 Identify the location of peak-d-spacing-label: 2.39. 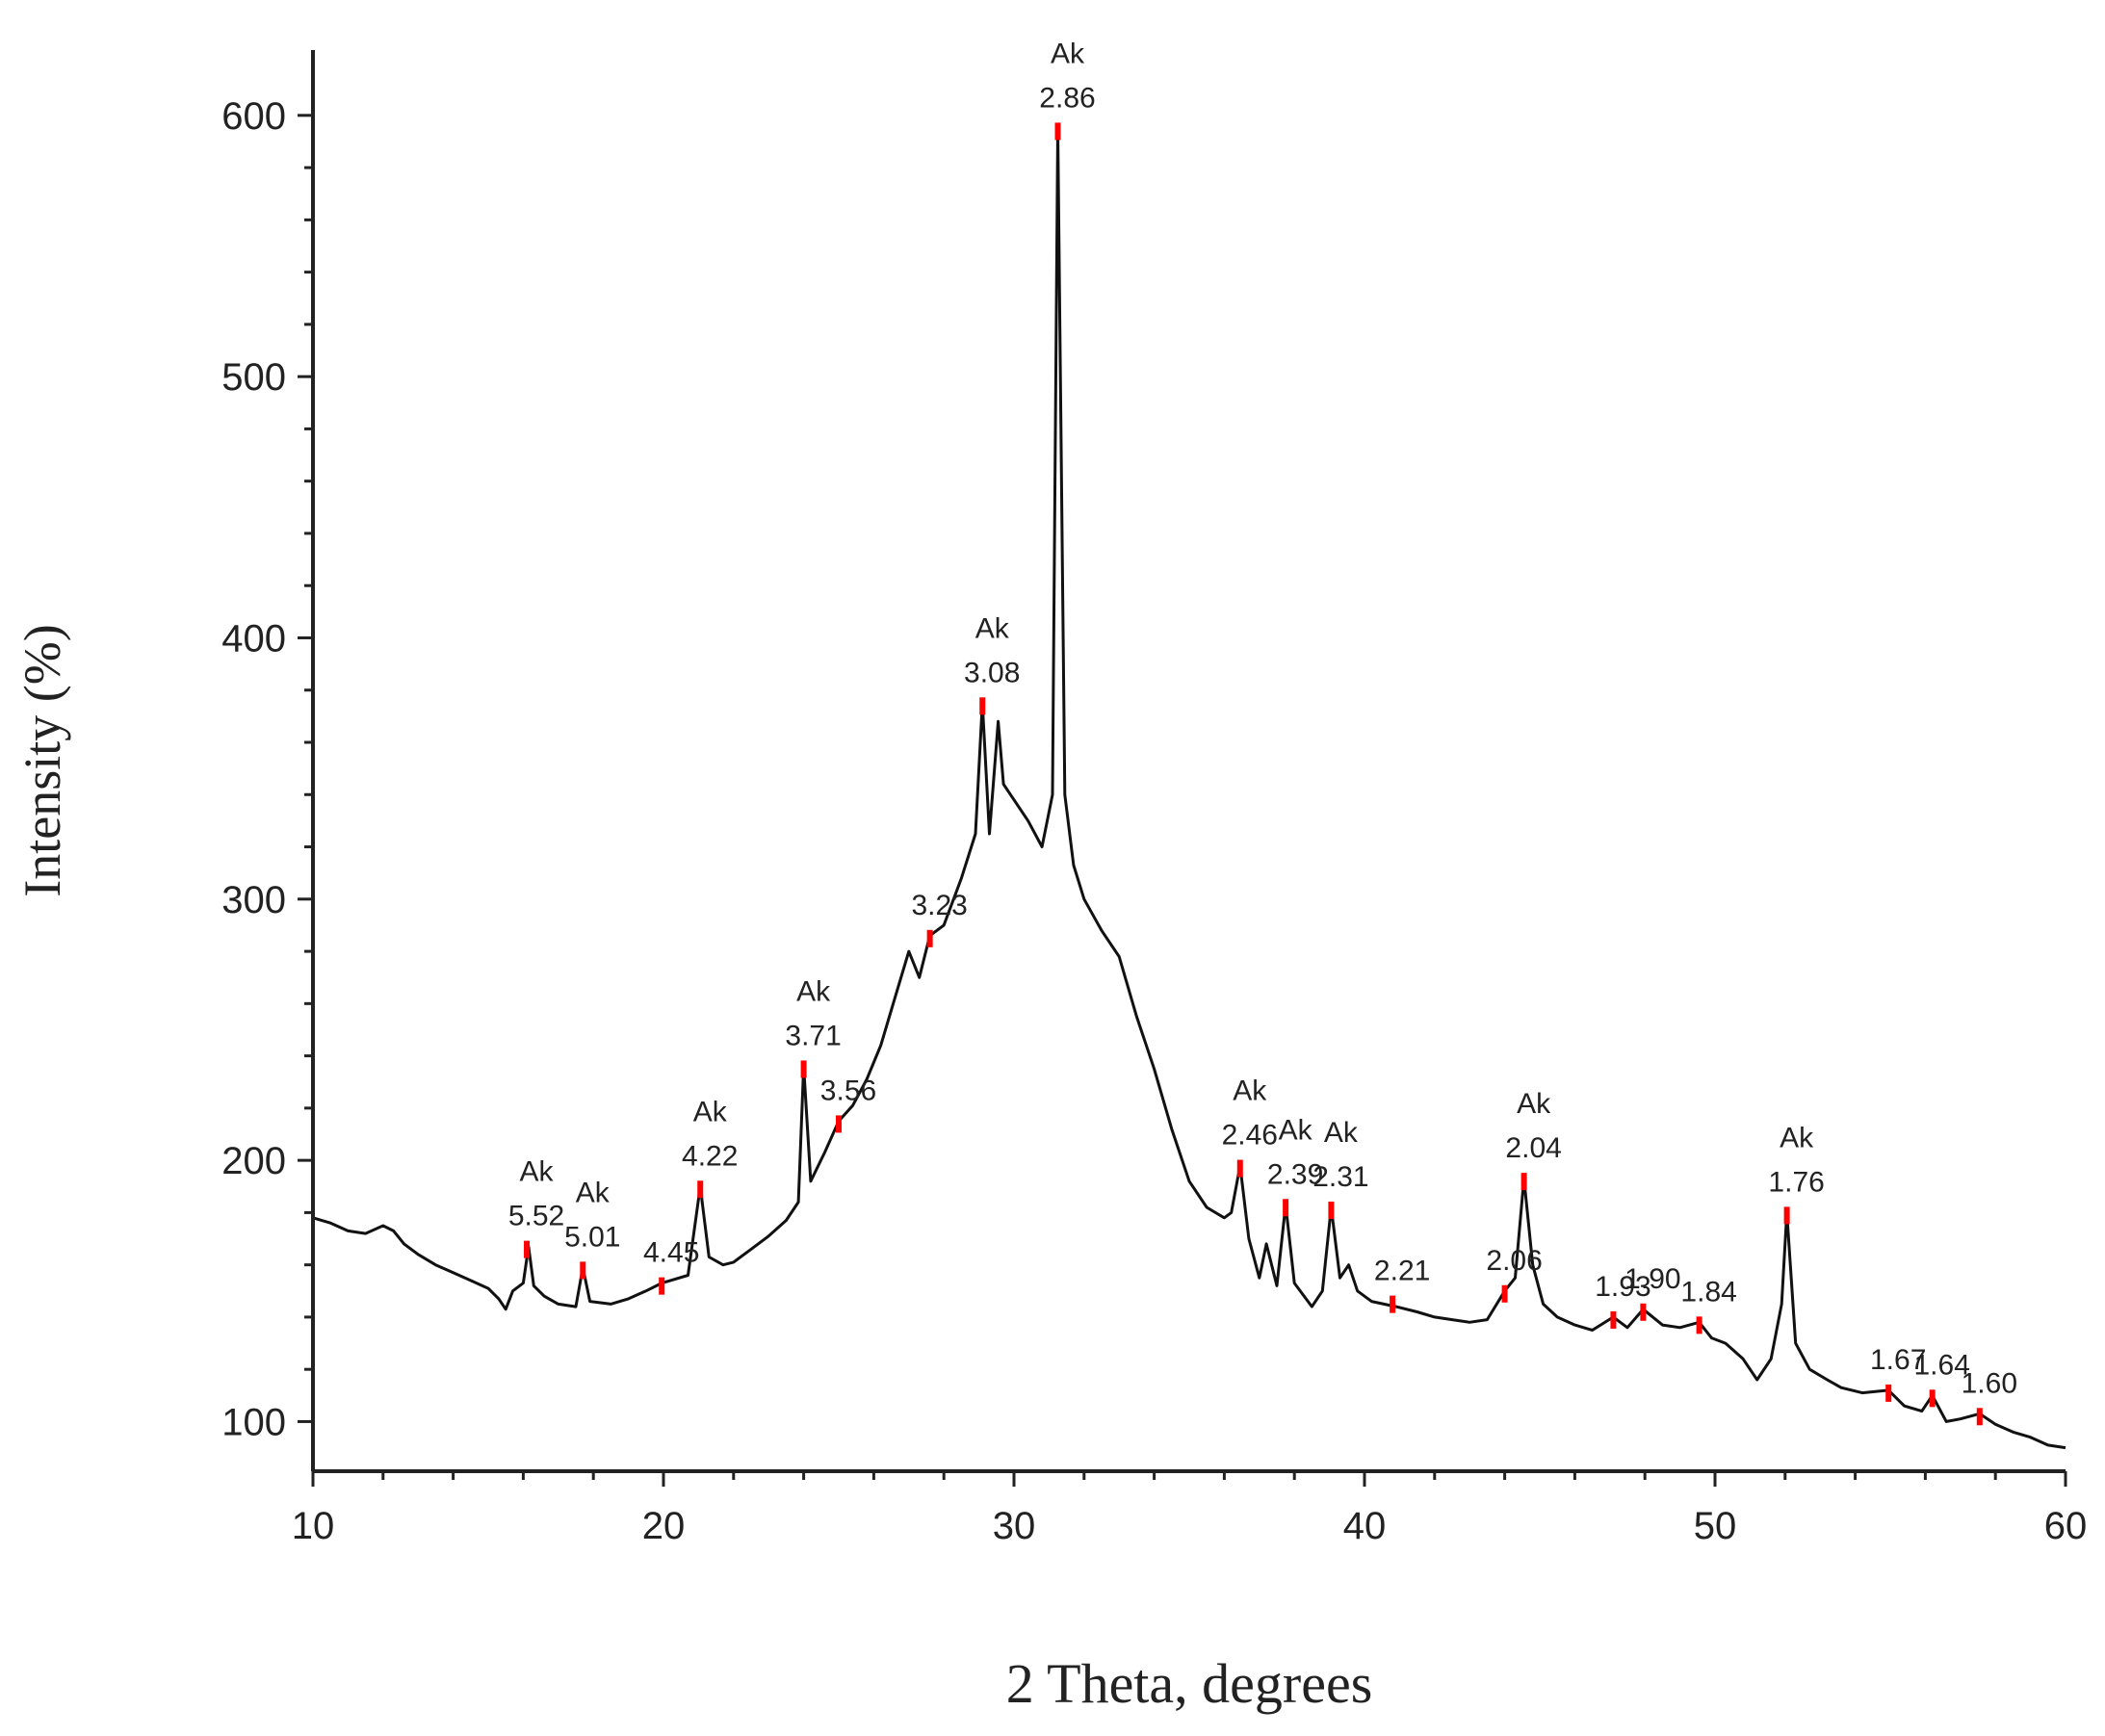
(1295, 1174).